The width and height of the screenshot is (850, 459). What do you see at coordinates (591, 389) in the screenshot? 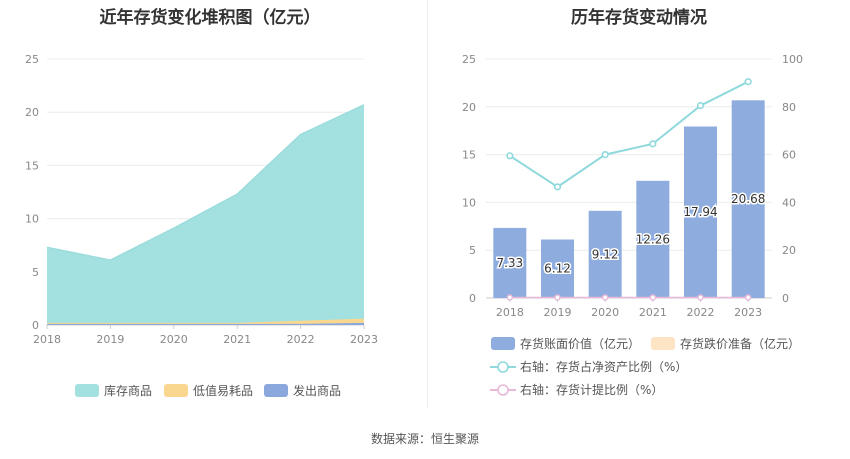
I see `right-legend-label: 右轴：存货计提比例（%）` at bounding box center [591, 389].